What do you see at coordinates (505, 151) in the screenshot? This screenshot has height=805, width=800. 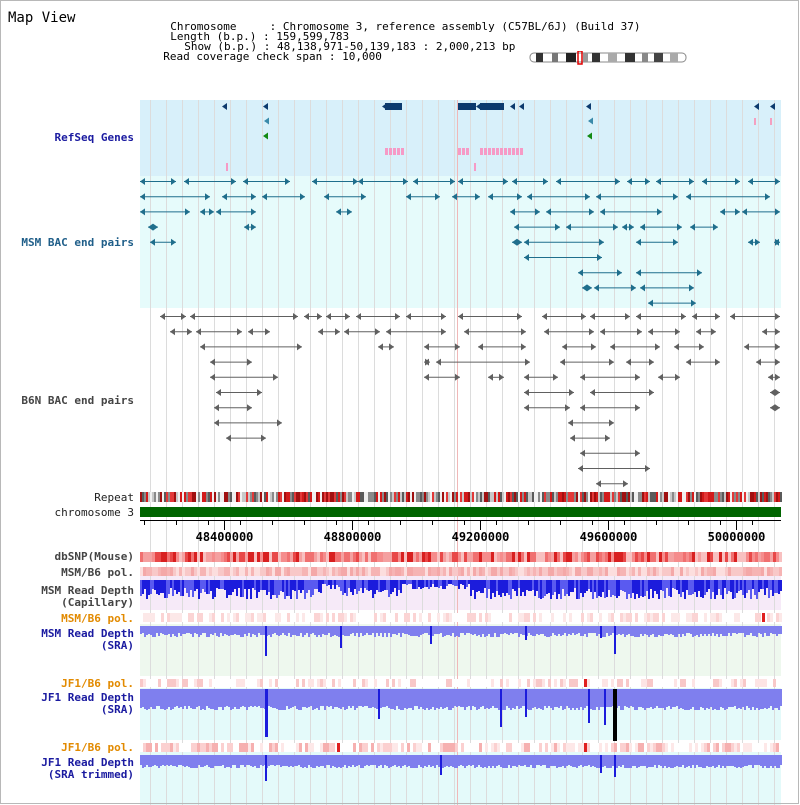 I see `refseq-transcript` at bounding box center [505, 151].